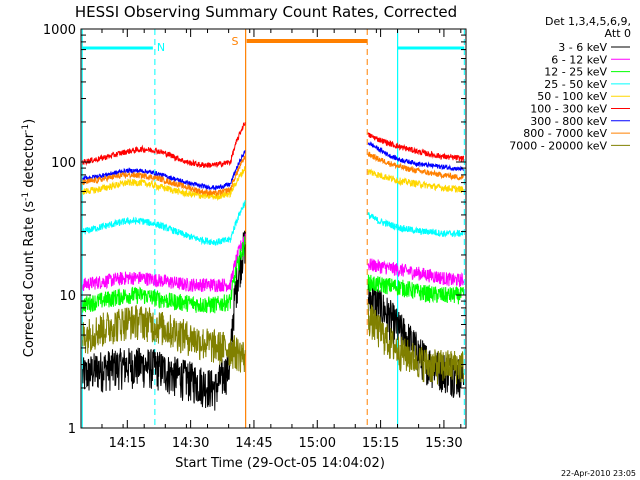 Image resolution: width=640 pixels, height=480 pixels. What do you see at coordinates (572, 96) in the screenshot?
I see `legend-label: 50 - 100 keV` at bounding box center [572, 96].